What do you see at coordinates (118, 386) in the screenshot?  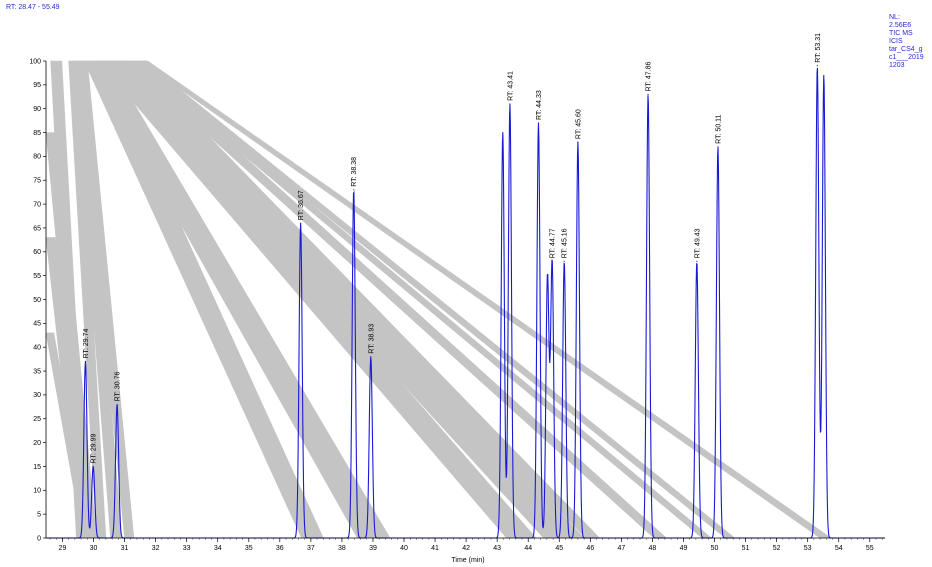 I see `peak-rt-label: RT: 30.76` at bounding box center [118, 386].